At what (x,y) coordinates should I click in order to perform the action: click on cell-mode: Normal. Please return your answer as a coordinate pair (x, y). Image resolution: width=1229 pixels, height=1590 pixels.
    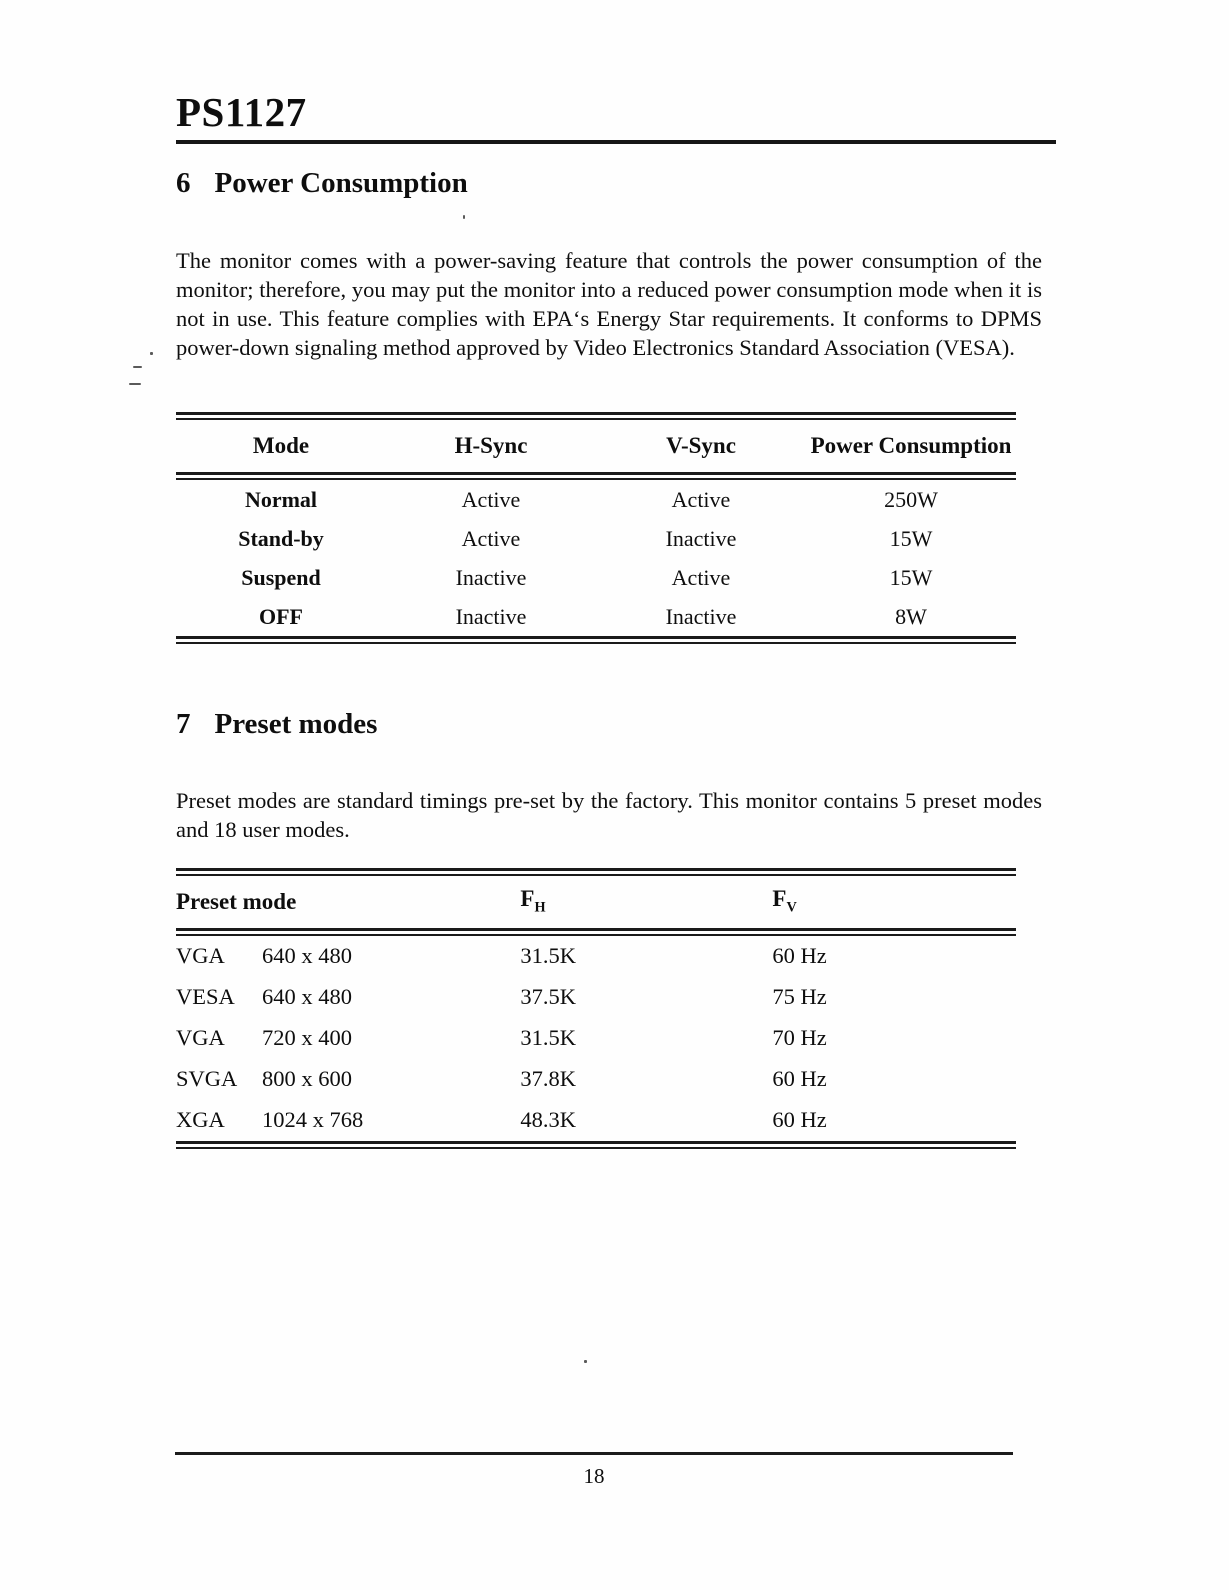
    Looking at the image, I should click on (281, 499).